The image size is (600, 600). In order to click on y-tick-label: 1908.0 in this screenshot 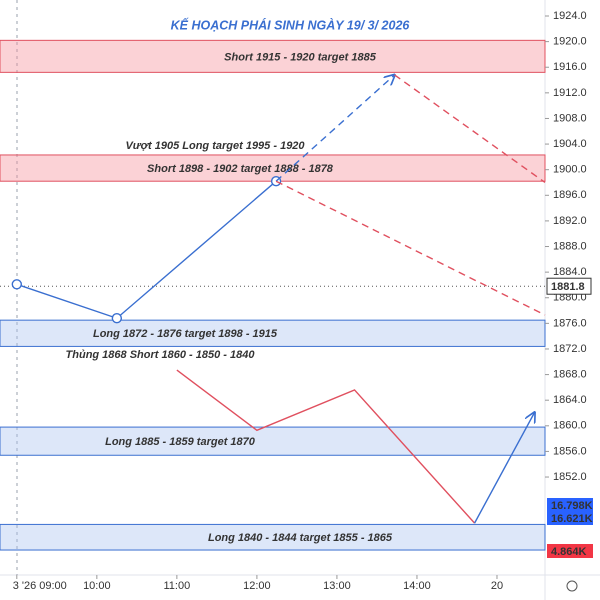, I will do `click(570, 118)`.